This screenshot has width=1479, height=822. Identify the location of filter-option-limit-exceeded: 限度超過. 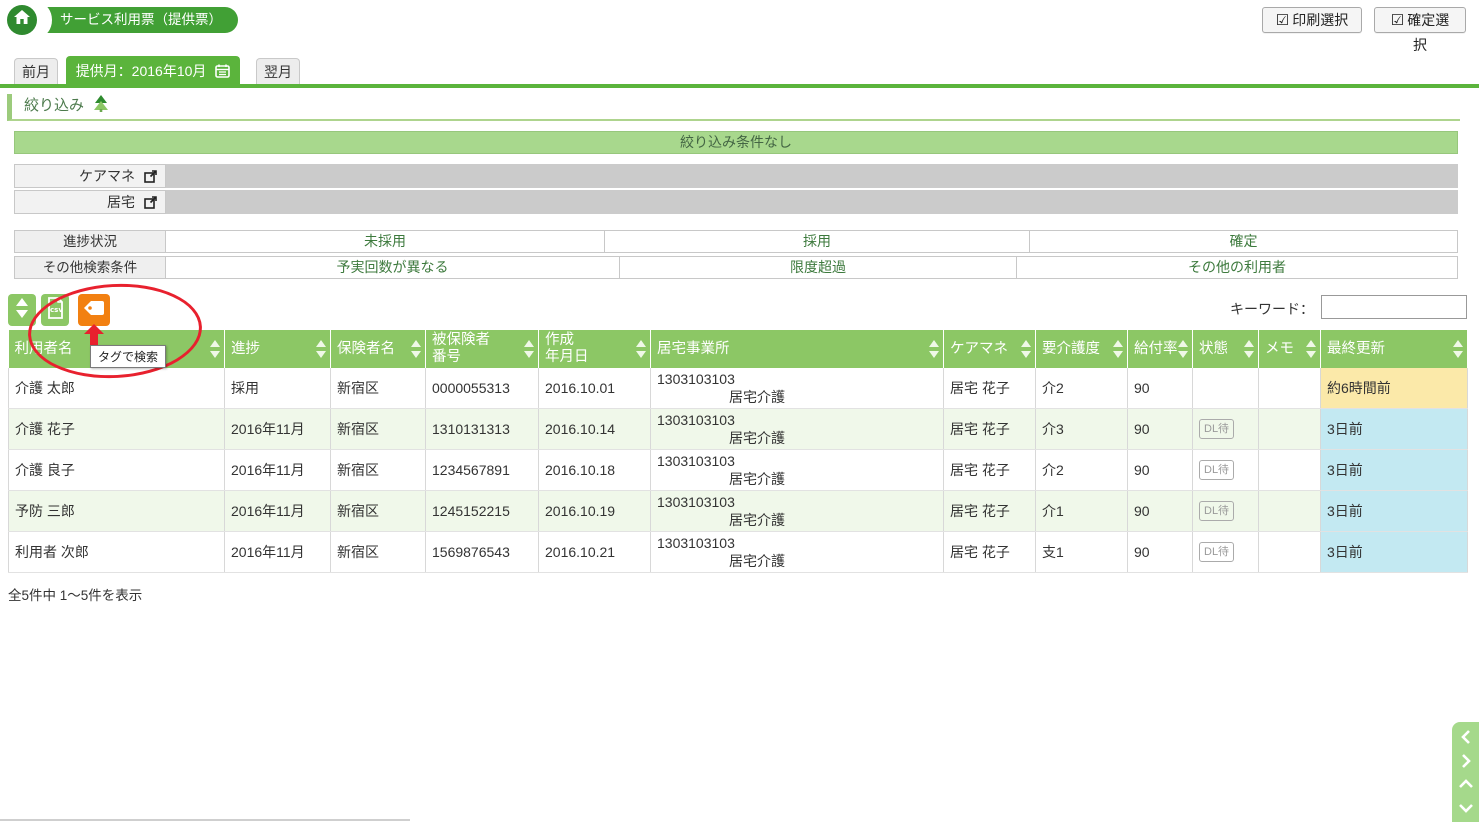
(818, 267).